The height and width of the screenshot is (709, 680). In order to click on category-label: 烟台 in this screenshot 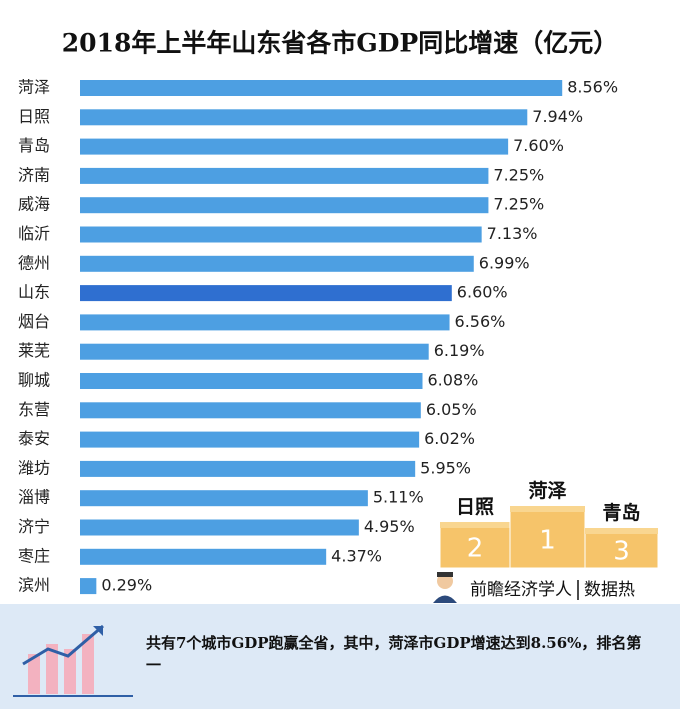, I will do `click(34, 321)`.